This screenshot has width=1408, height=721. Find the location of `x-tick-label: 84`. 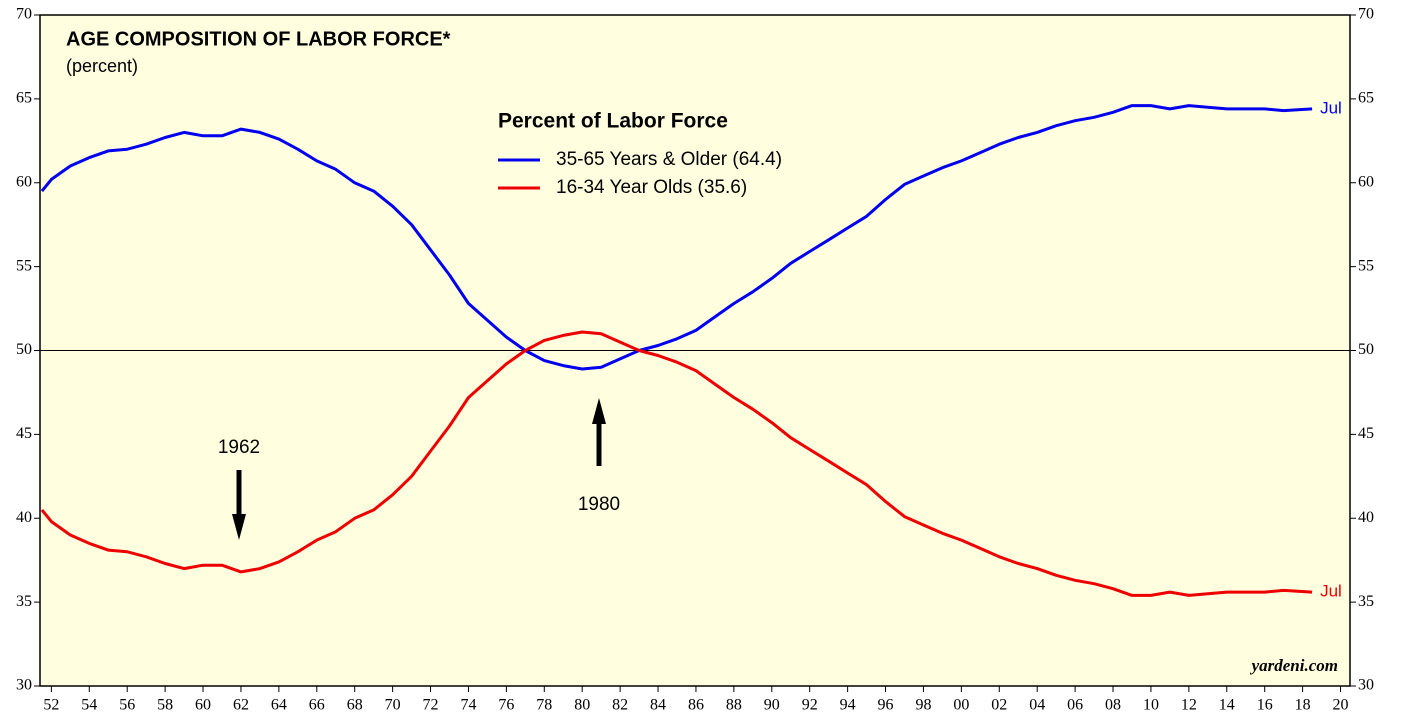

x-tick-label: 84 is located at coordinates (658, 705).